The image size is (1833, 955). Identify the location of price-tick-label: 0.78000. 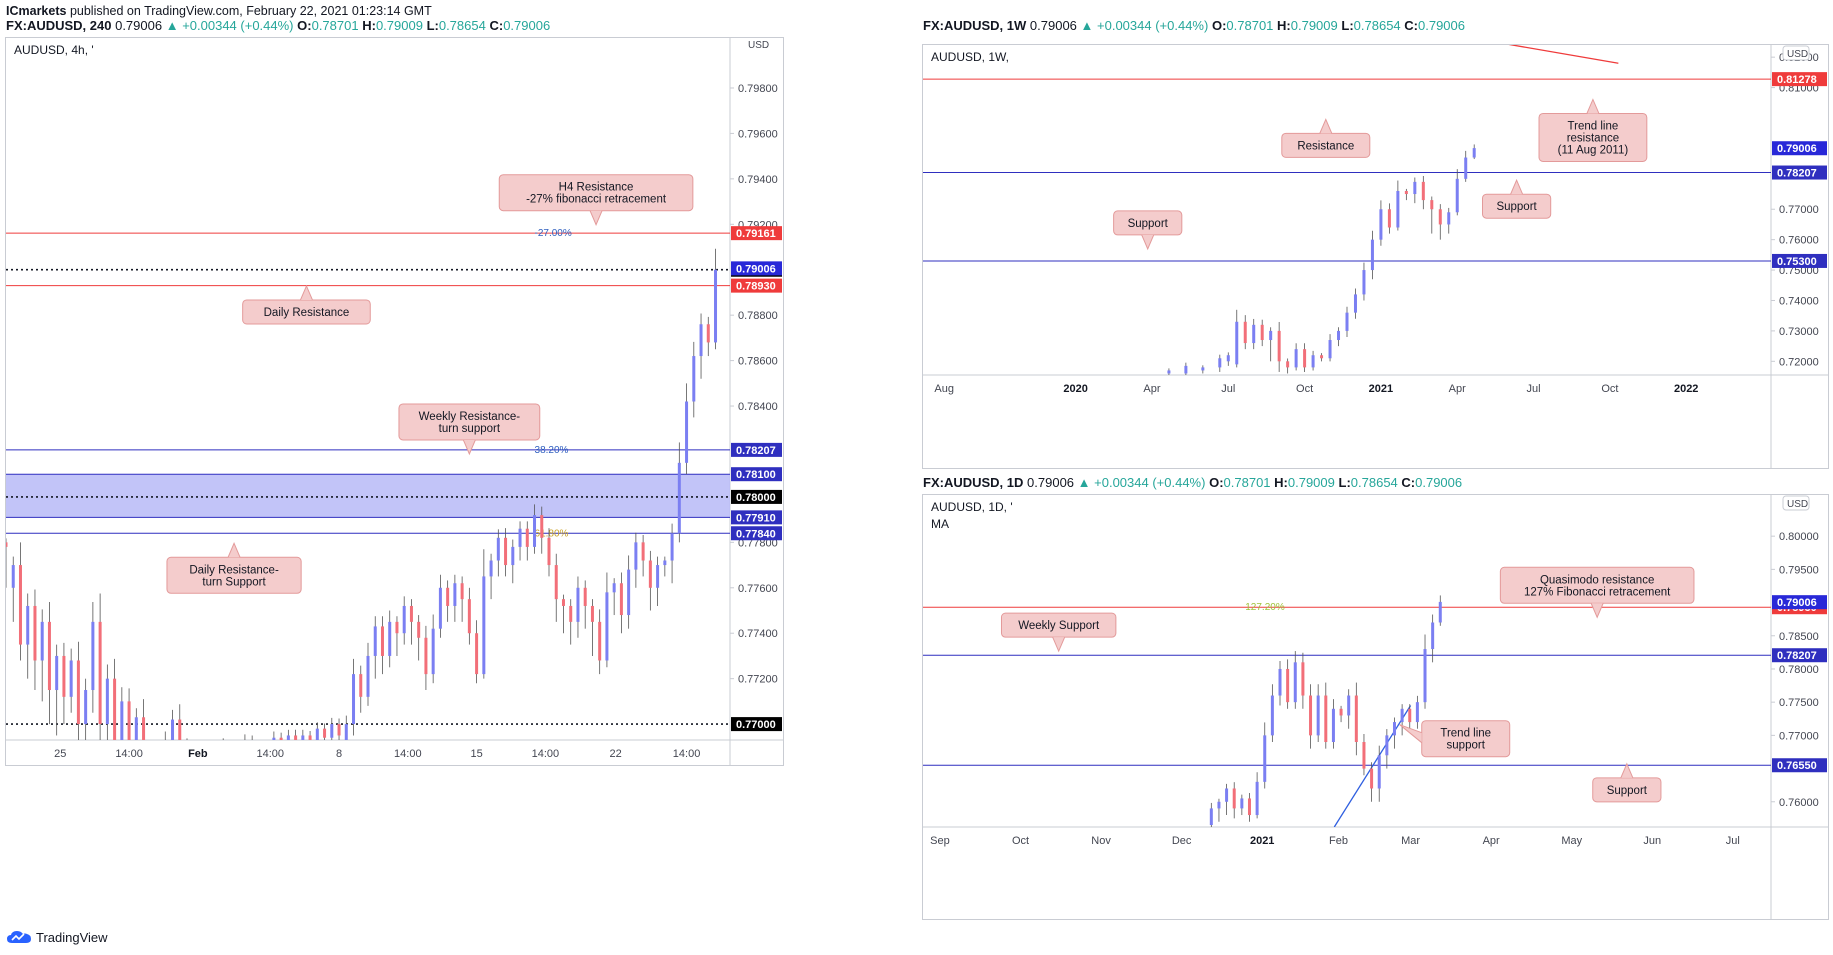
(1799, 670).